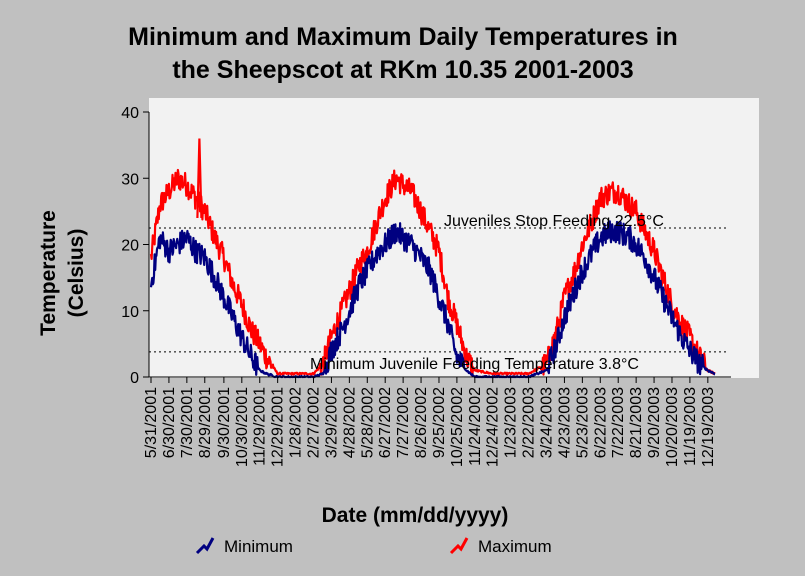 Image resolution: width=805 pixels, height=576 pixels. Describe the element at coordinates (373, 546) in the screenshot. I see `legend: Minimum Maximum` at that location.